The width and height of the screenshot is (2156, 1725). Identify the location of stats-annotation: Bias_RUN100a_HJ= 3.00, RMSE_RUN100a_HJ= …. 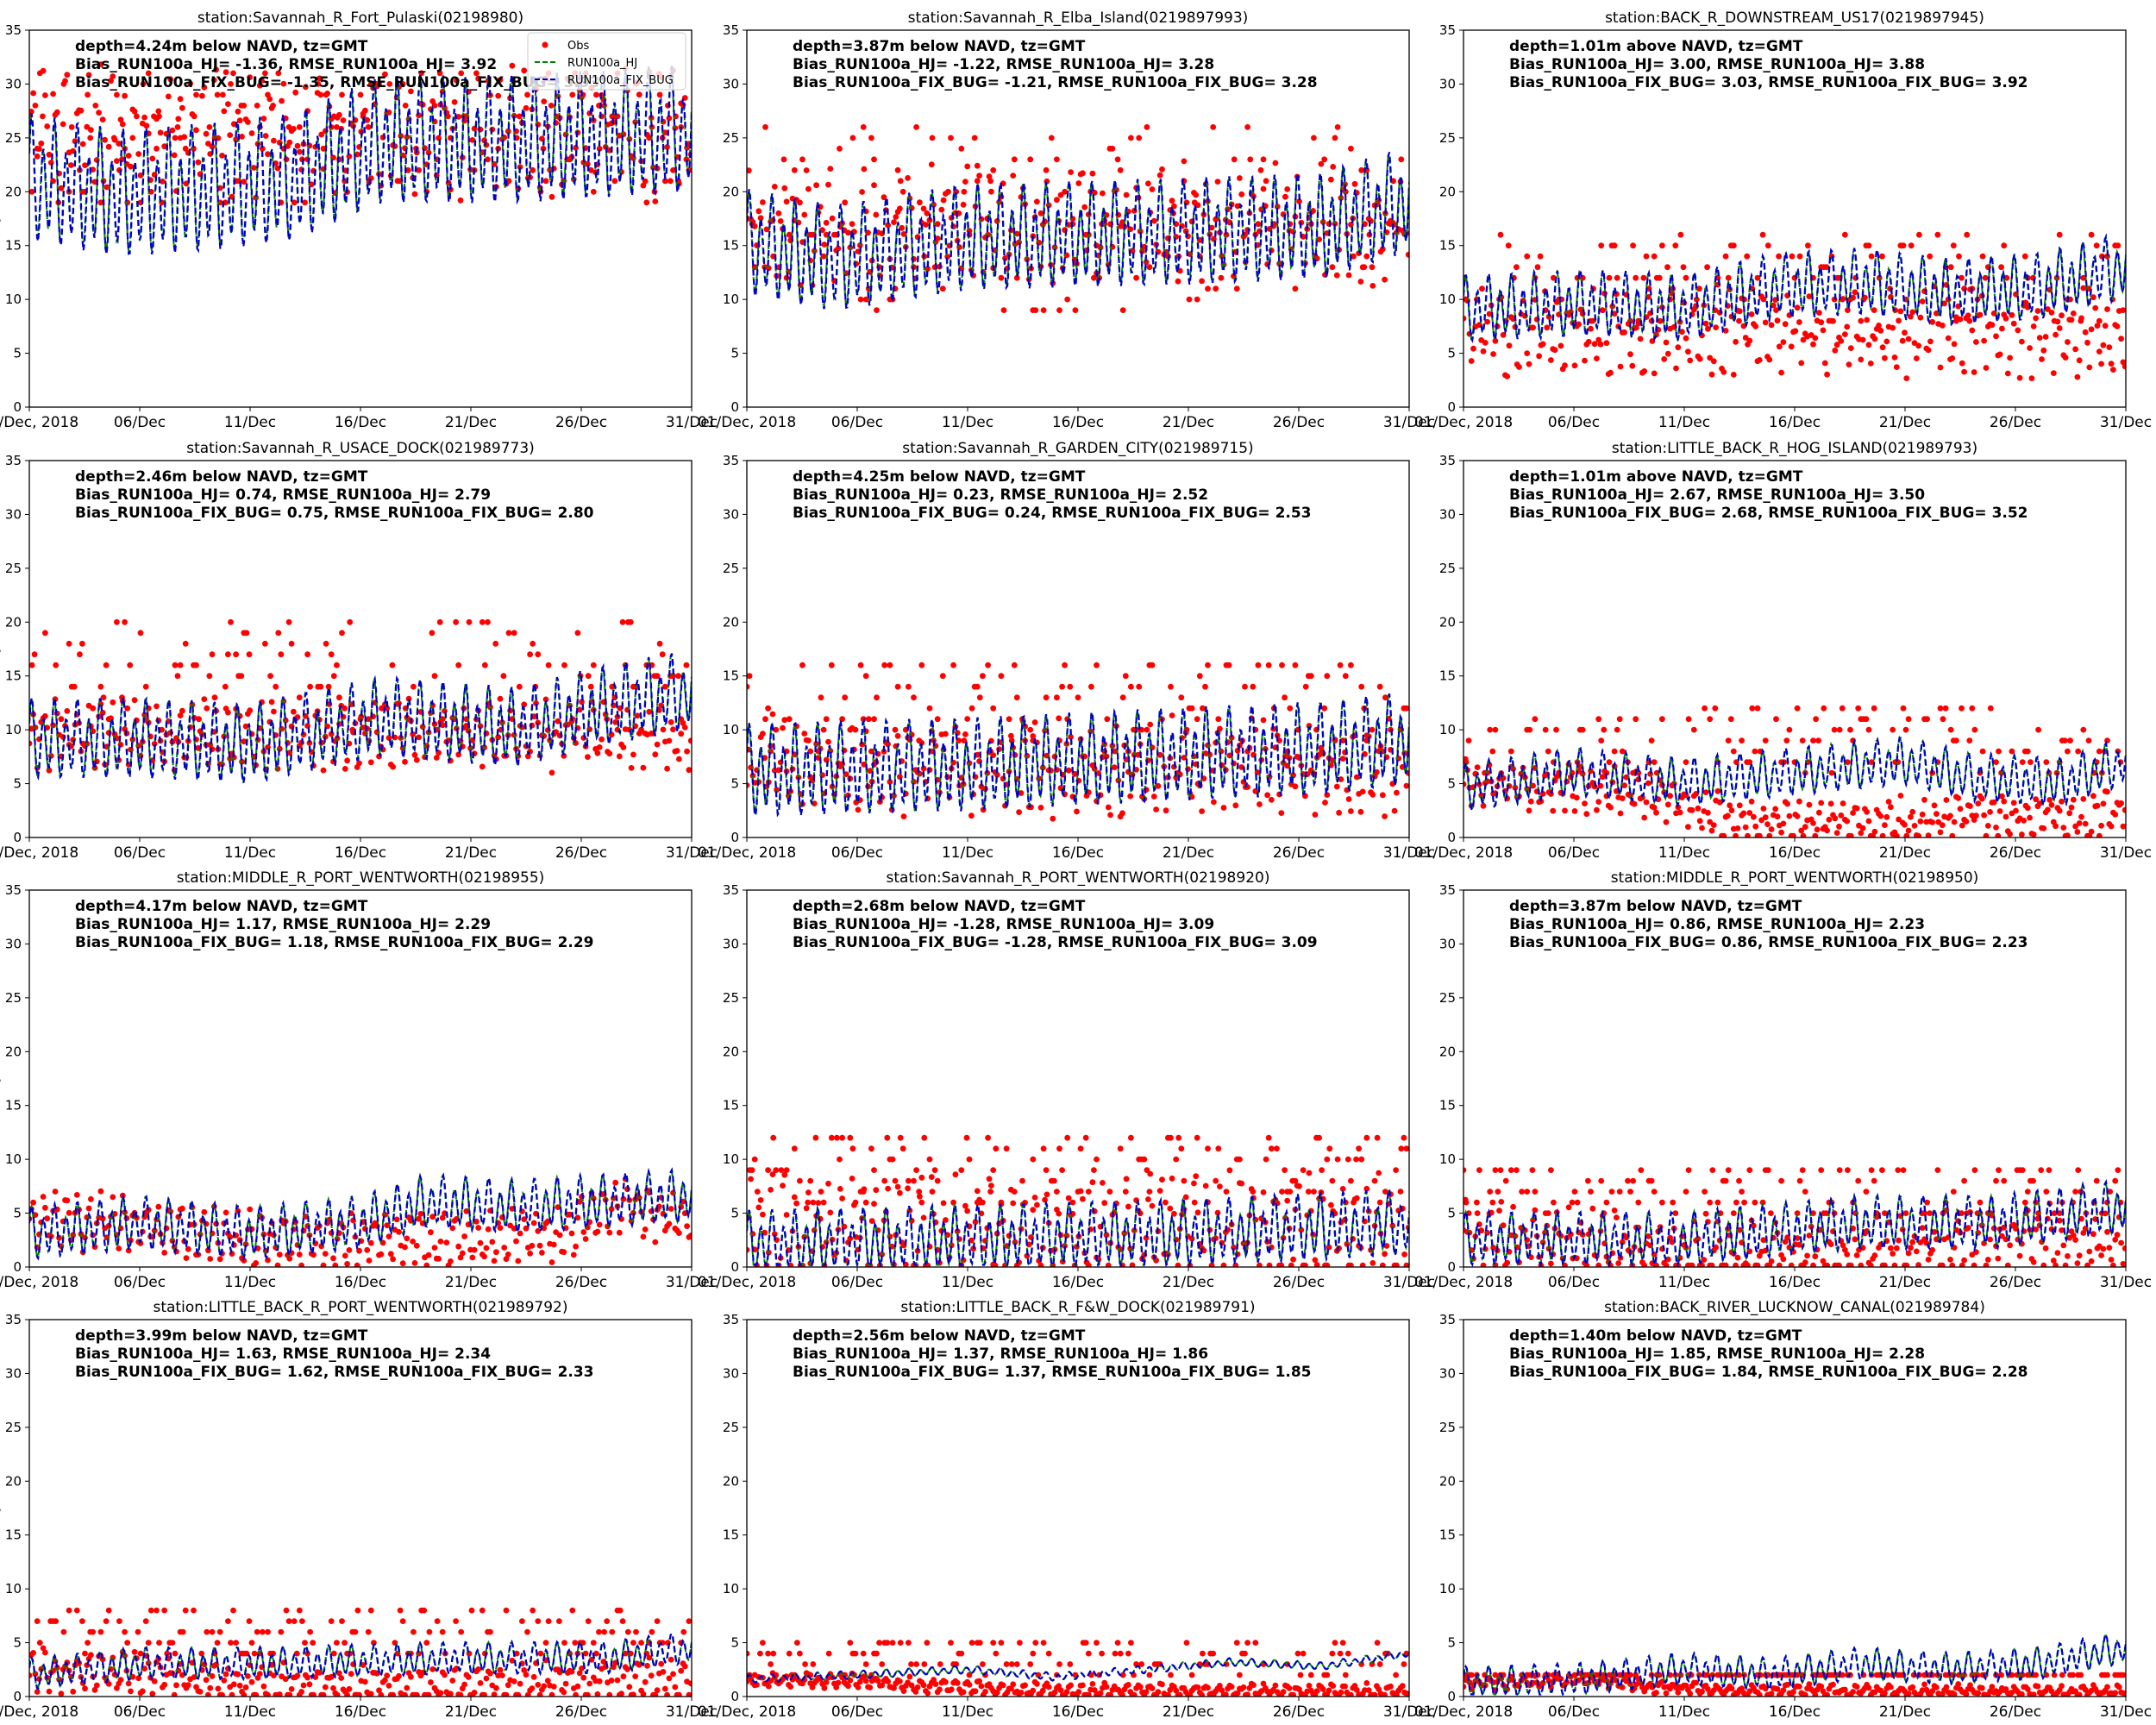
(1717, 64).